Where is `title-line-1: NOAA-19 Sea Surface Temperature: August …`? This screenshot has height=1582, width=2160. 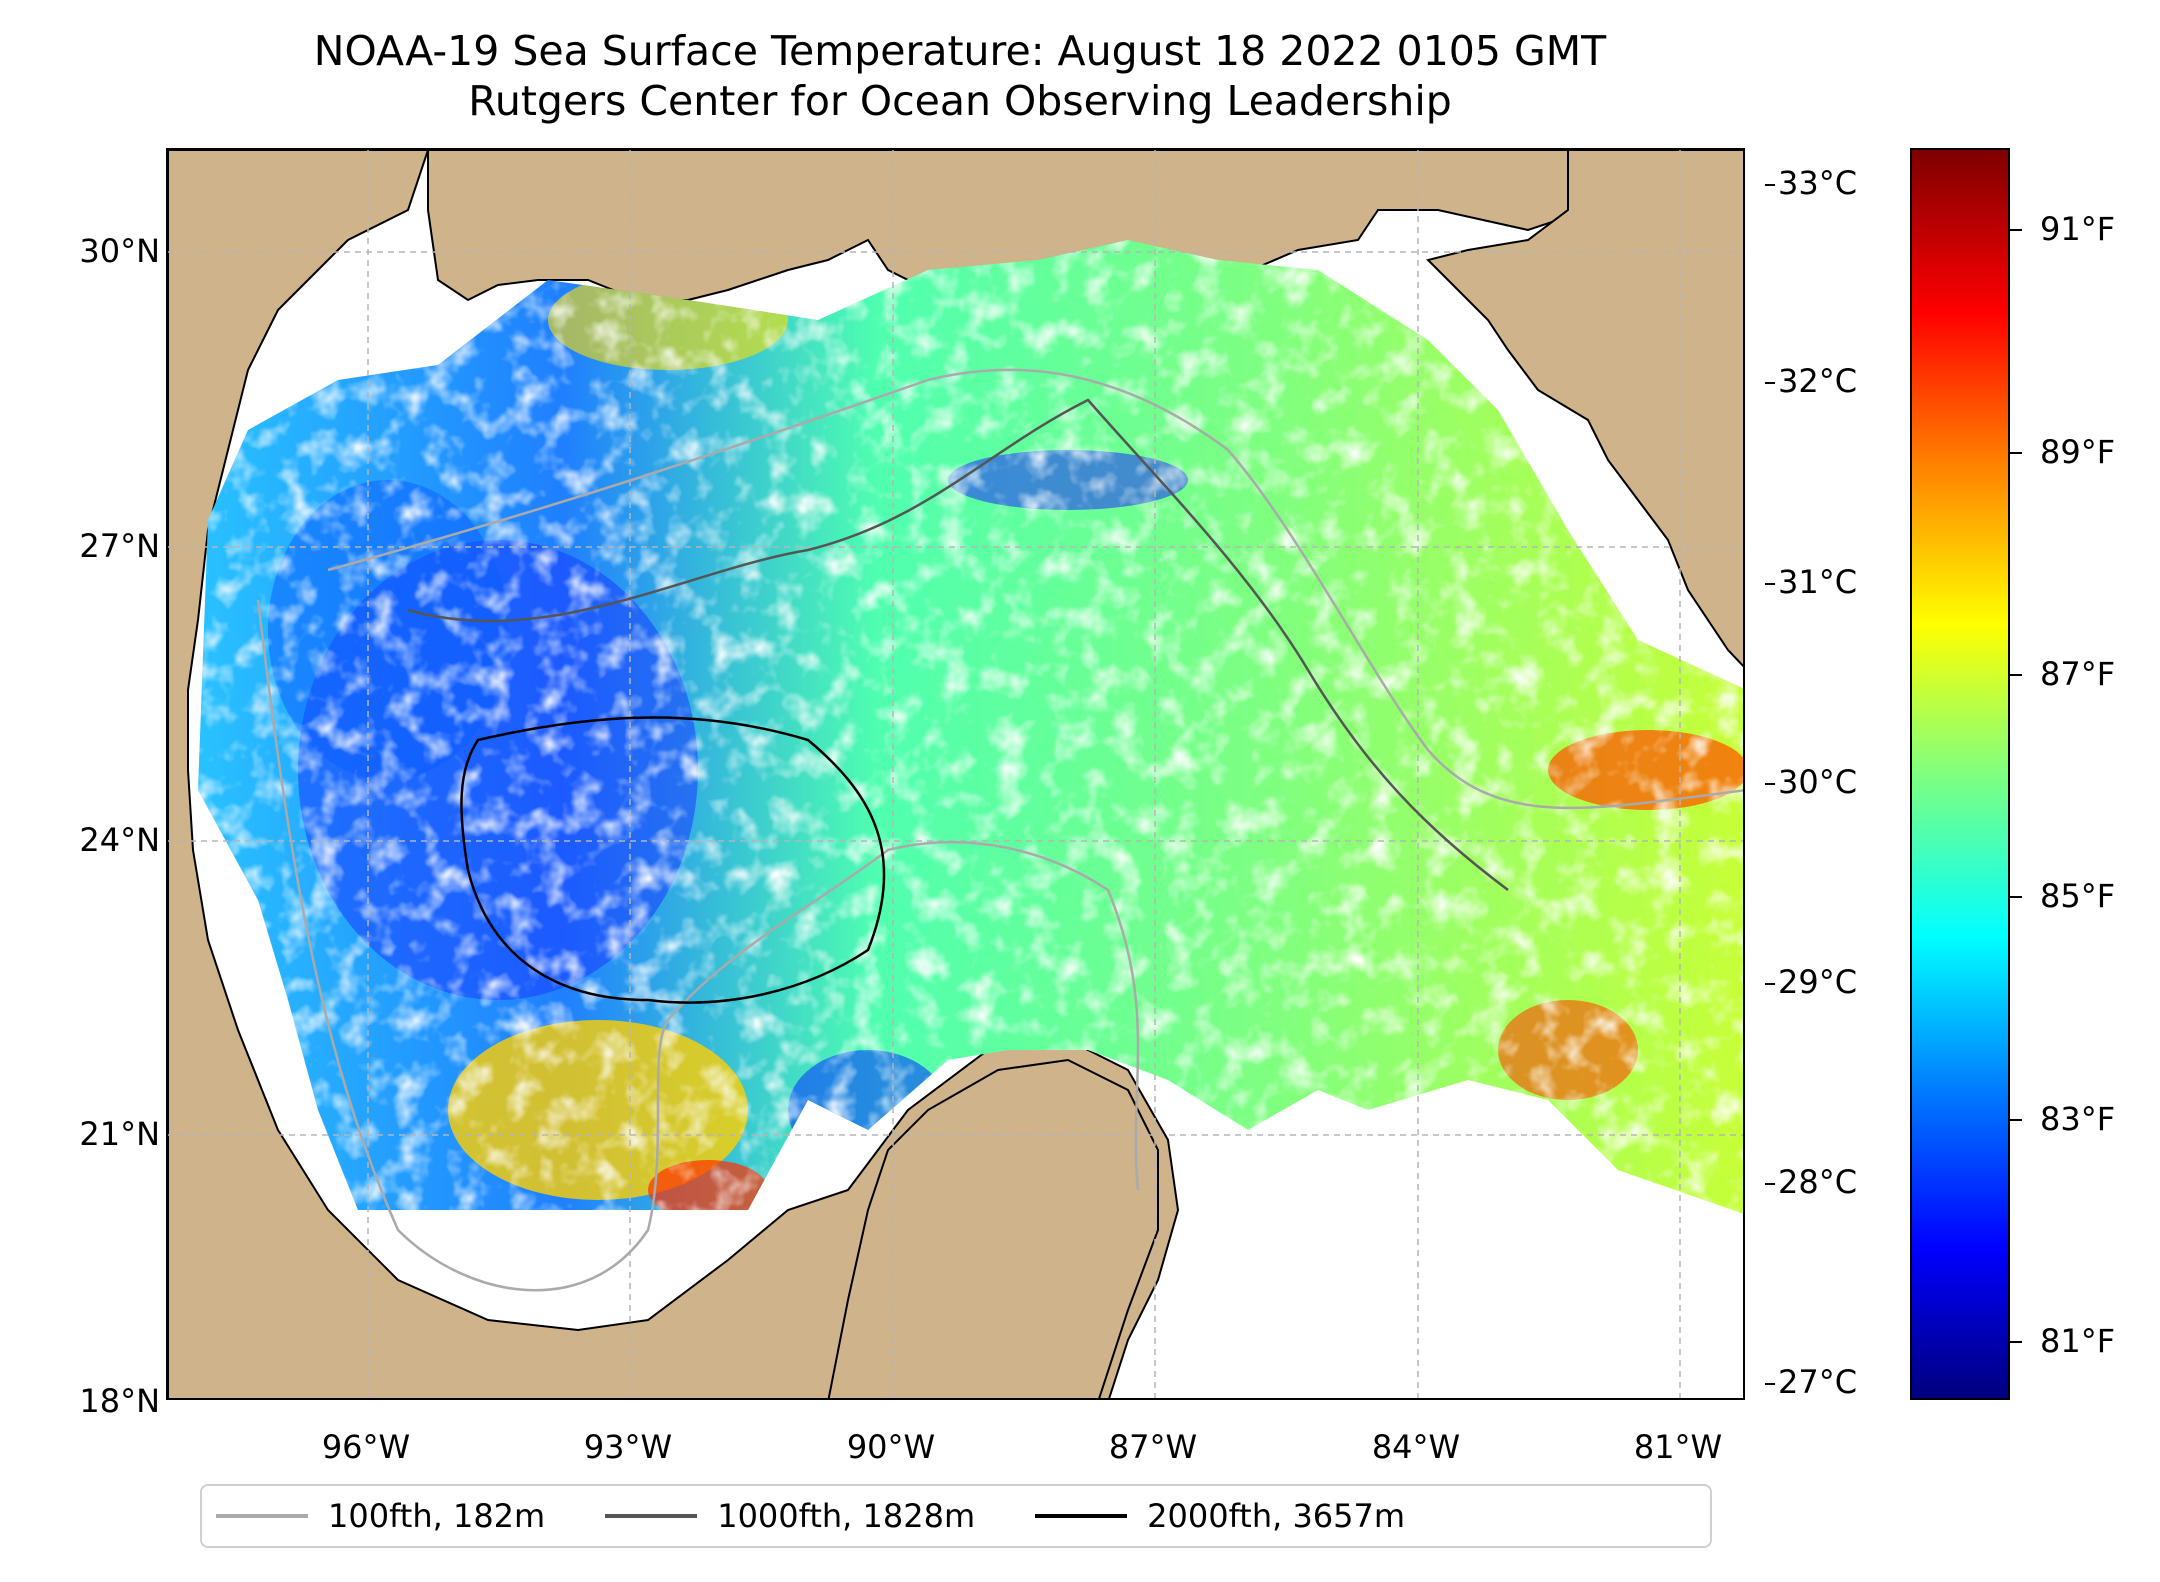 title-line-1: NOAA-19 Sea Surface Temperature: August … is located at coordinates (960, 51).